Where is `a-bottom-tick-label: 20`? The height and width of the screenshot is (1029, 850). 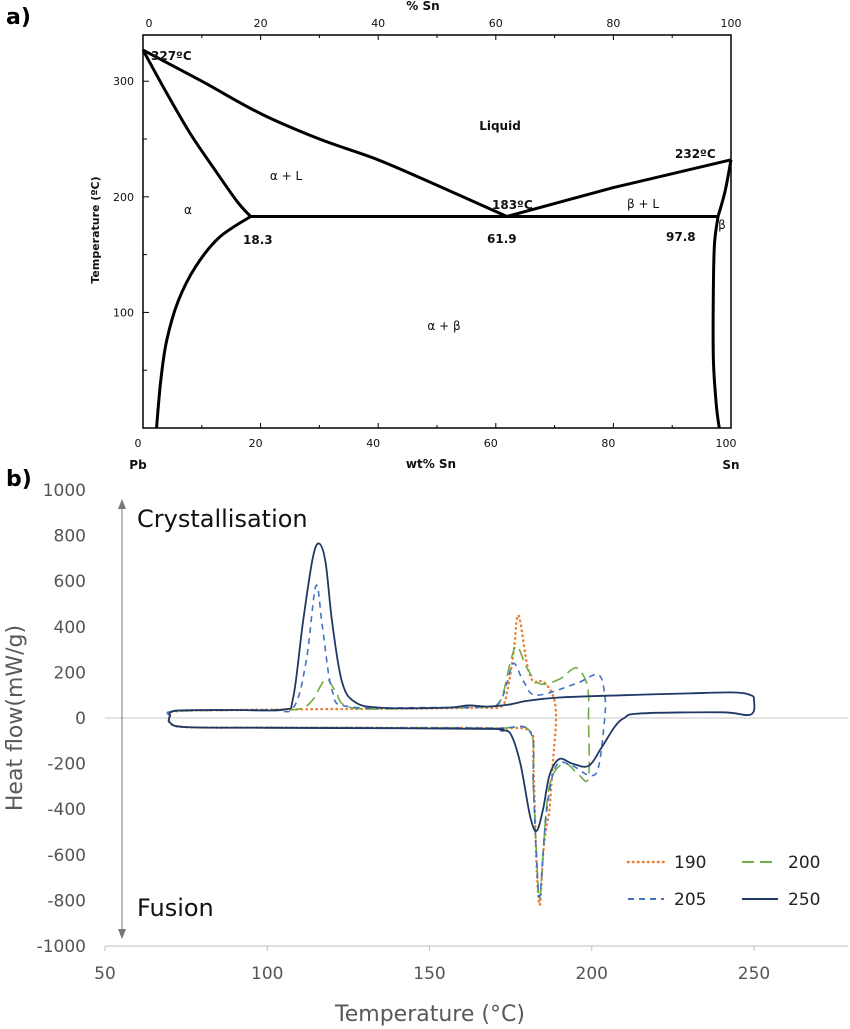
a-bottom-tick-label: 20 is located at coordinates (256, 443).